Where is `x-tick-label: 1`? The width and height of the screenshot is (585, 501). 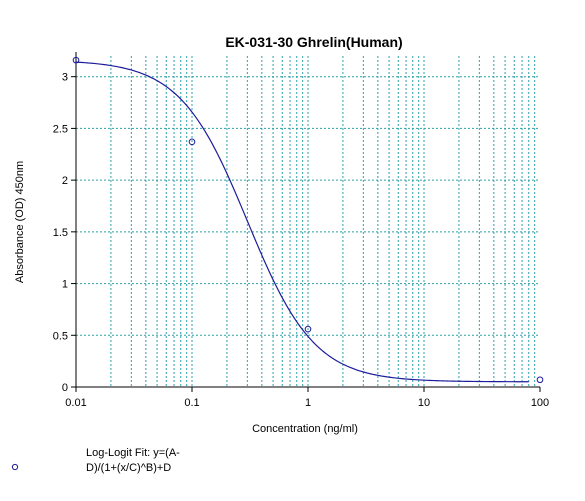
x-tick-label: 1 is located at coordinates (308, 403).